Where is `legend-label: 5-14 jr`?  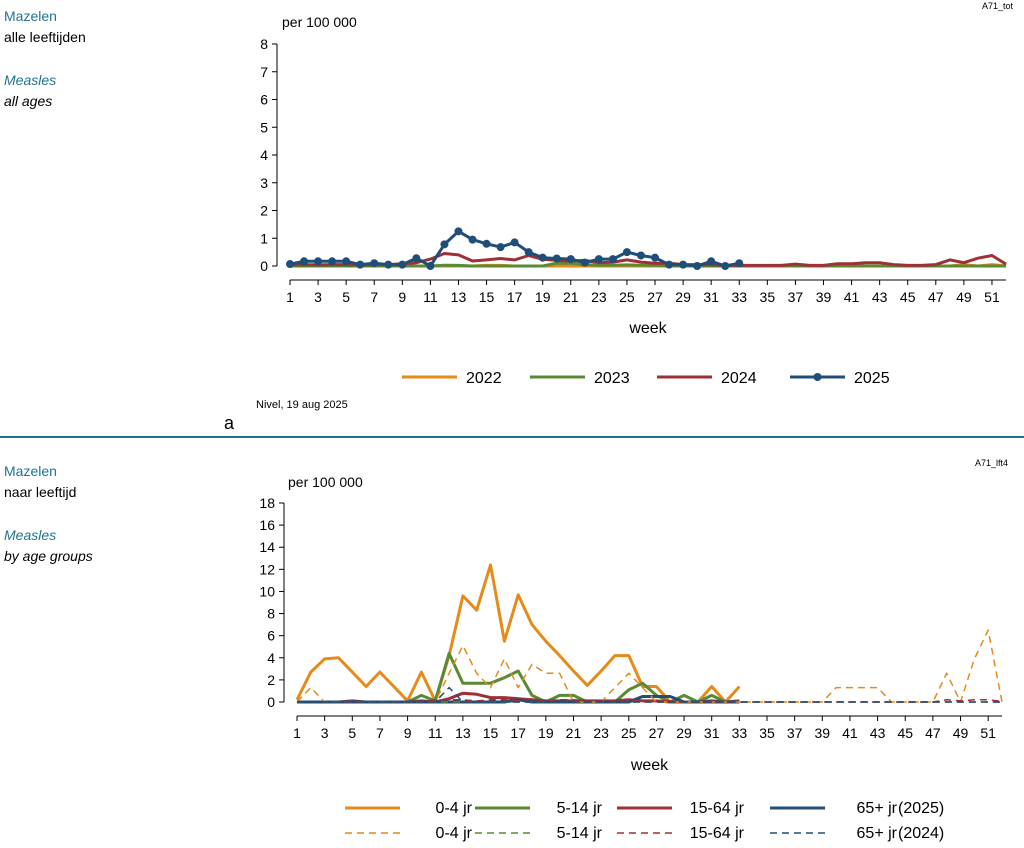 legend-label: 5-14 jr is located at coordinates (580, 833).